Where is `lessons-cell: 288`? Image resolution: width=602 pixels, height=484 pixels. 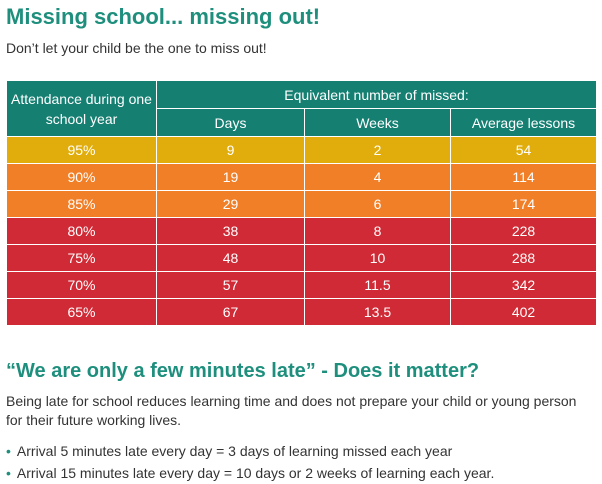
lessons-cell: 288 is located at coordinates (523, 258).